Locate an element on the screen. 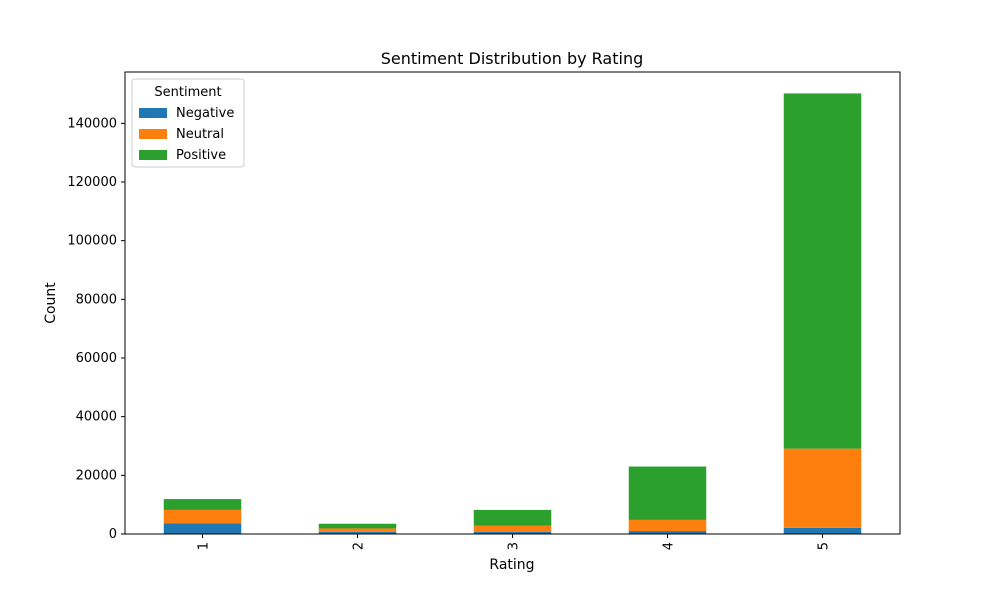 The image size is (1000, 604). x-axis: 1 2 3 4 5 is located at coordinates (514, 542).